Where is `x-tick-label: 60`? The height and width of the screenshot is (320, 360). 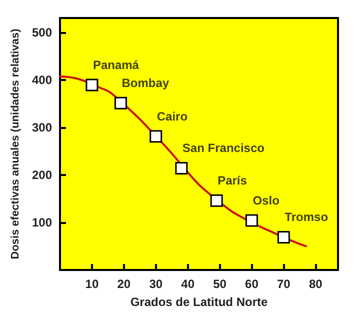 x-tick-label: 60 is located at coordinates (252, 284).